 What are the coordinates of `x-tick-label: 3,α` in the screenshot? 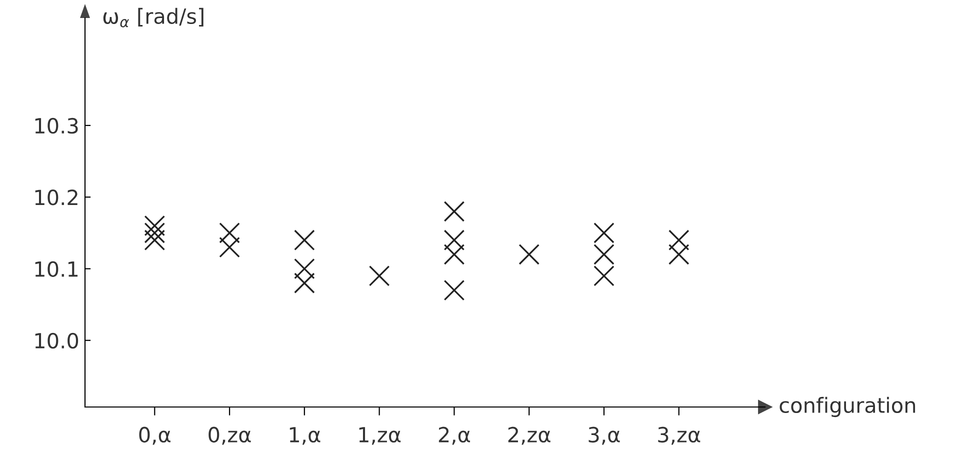 It's located at (604, 435).